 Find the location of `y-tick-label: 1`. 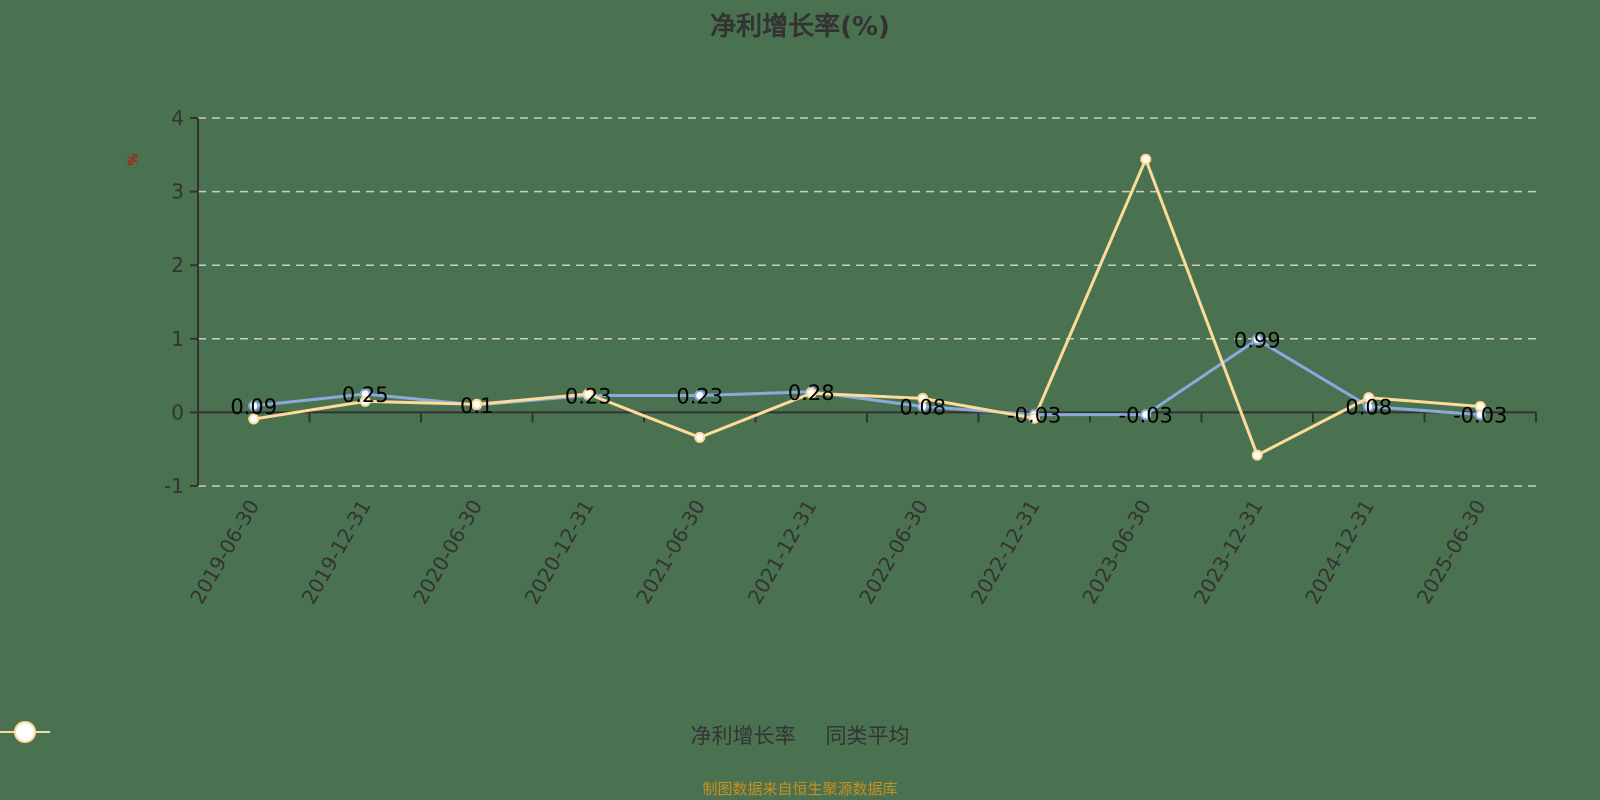

y-tick-label: 1 is located at coordinates (177, 339).